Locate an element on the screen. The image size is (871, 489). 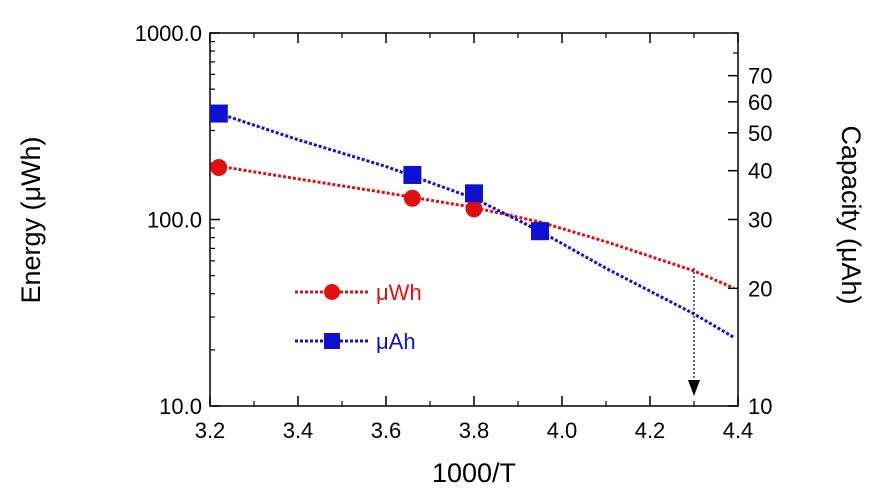
legend-label-uah: μAh is located at coordinates (396, 341).